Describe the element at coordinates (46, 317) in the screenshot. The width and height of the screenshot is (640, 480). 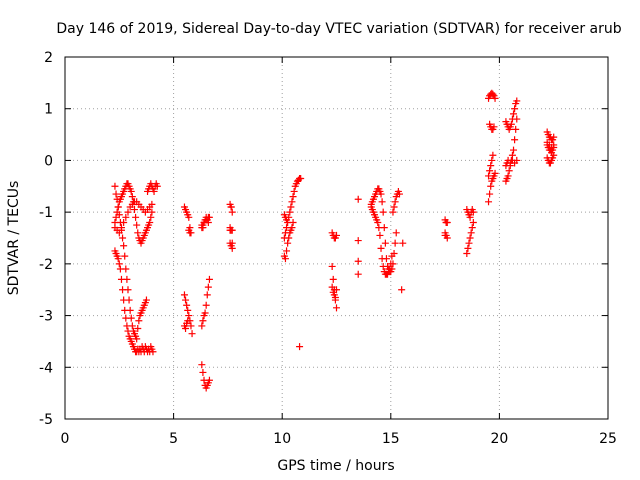
I see `y-tick-label: -3` at that location.